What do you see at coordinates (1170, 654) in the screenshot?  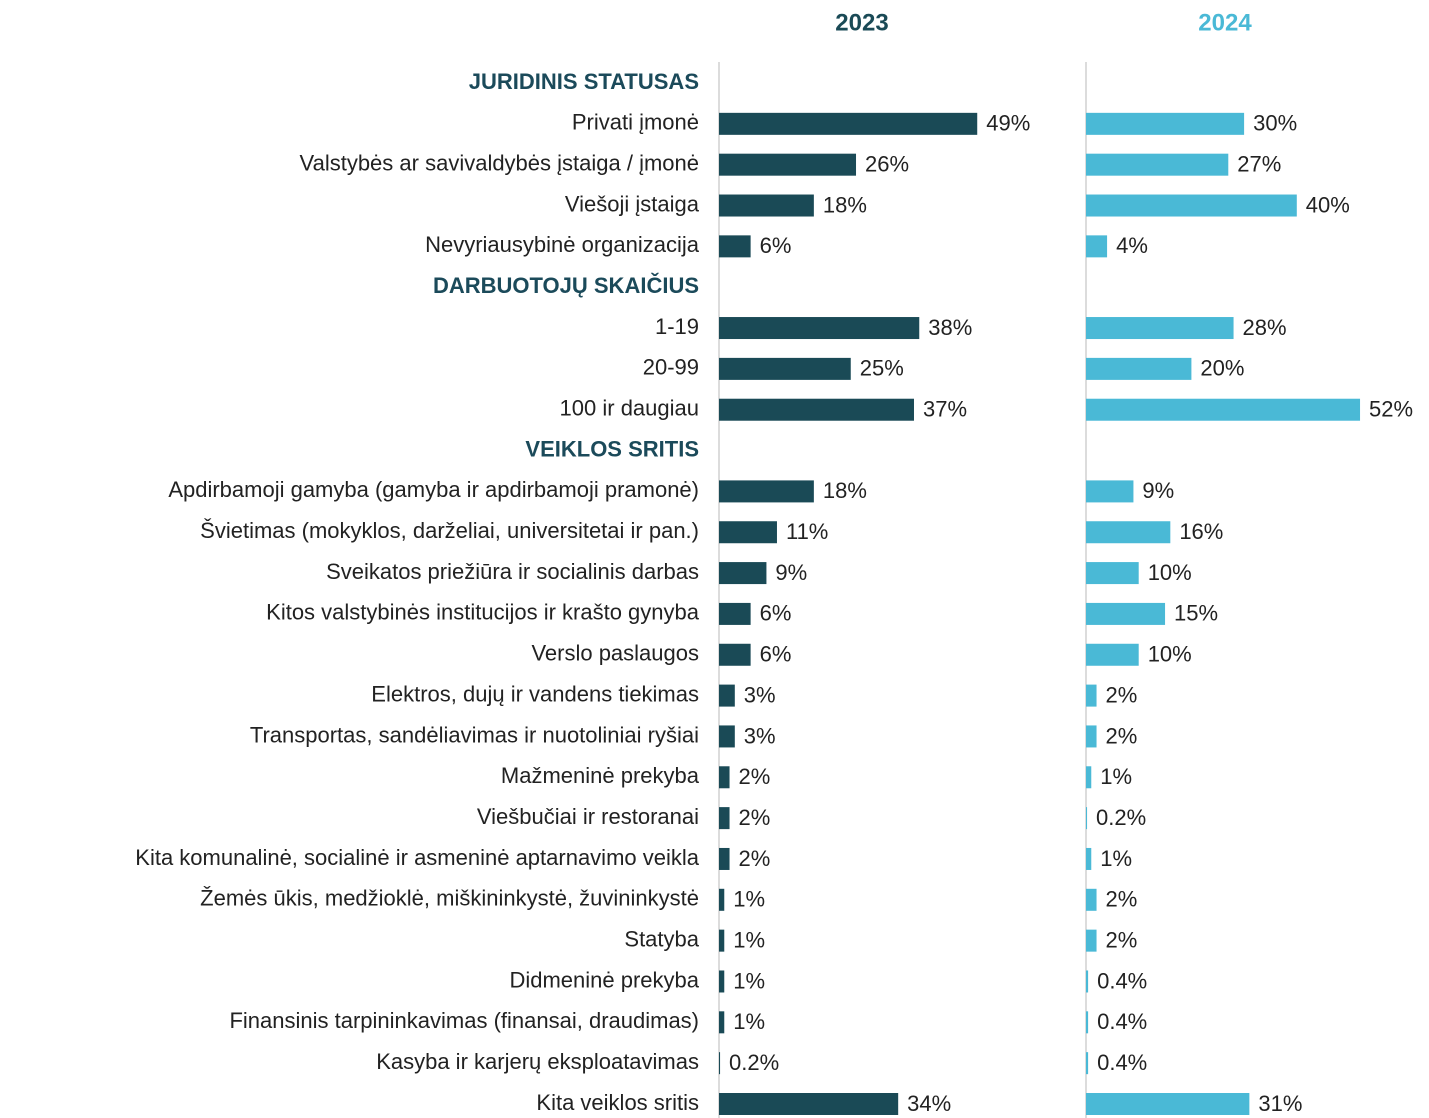 I see `value-label: 10%` at bounding box center [1170, 654].